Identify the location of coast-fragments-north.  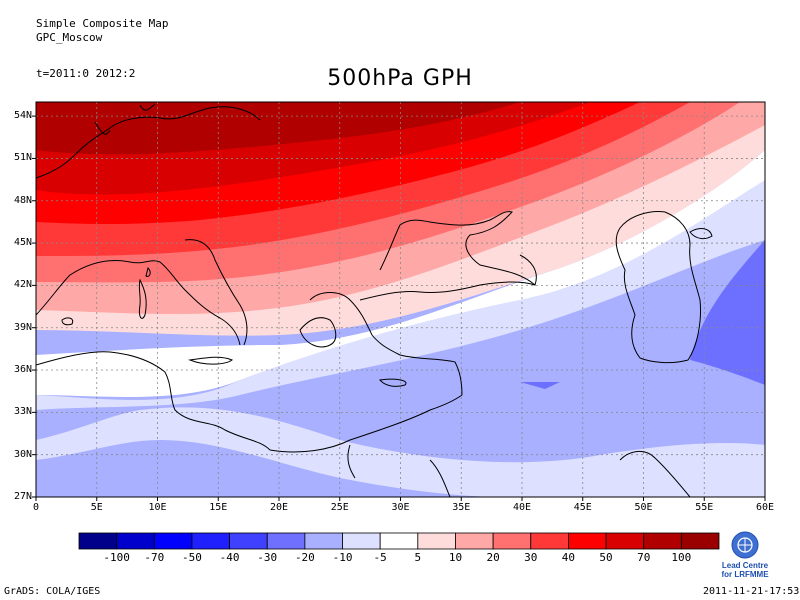
(125, 119).